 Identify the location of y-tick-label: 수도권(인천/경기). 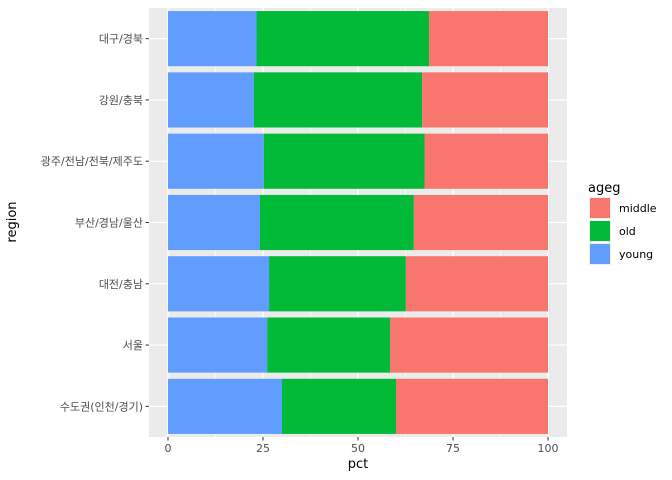
(101, 406).